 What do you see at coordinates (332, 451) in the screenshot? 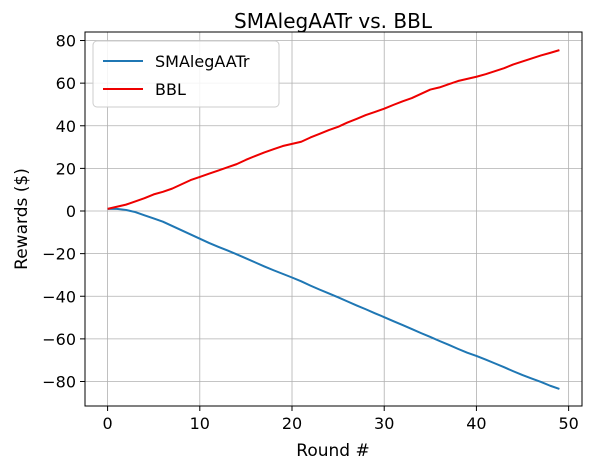
I see `x-axis-label: Round #` at bounding box center [332, 451].